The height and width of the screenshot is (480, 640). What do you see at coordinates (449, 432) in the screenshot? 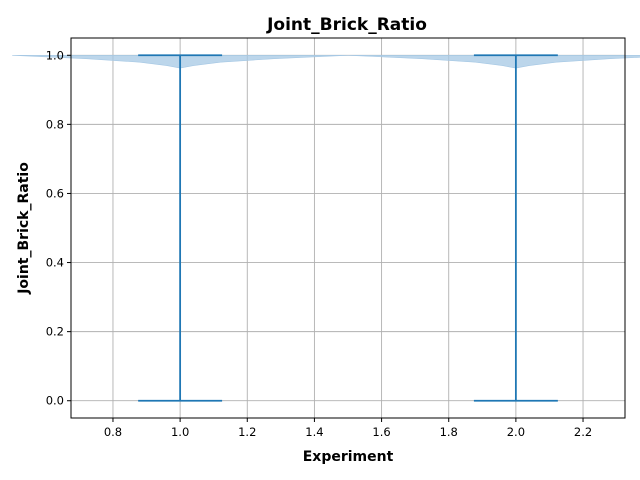
I see `x-tick-label: 1.8` at bounding box center [449, 432].